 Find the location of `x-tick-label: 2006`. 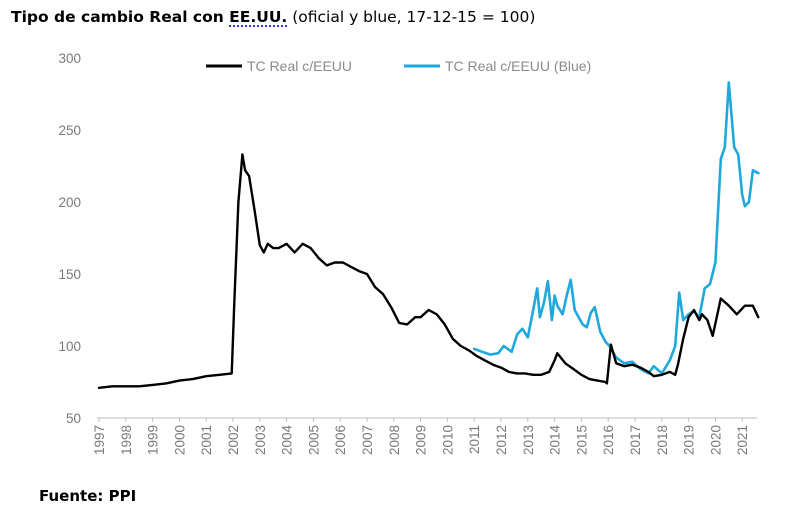

x-tick-label: 2006 is located at coordinates (340, 440).